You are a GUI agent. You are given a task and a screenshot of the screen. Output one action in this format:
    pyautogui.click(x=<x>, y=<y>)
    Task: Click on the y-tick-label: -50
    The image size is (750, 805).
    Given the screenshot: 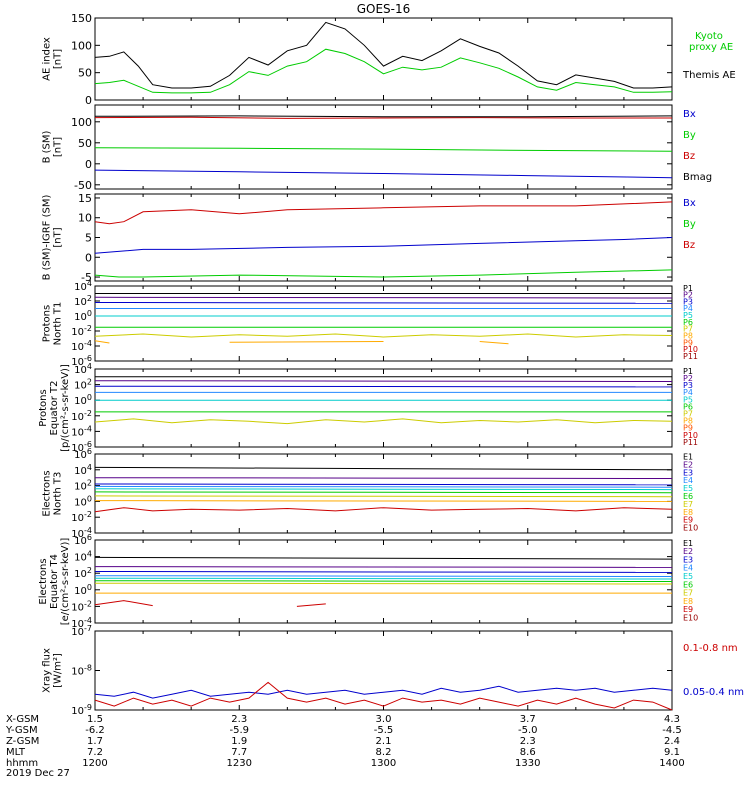 What is the action you would take?
    pyautogui.click(x=83, y=185)
    